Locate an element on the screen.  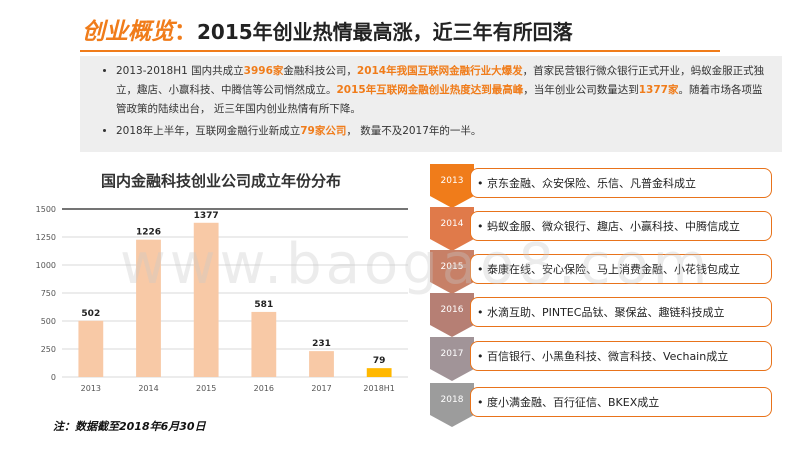
summary-highlight: 3996家 is located at coordinates (263, 71).